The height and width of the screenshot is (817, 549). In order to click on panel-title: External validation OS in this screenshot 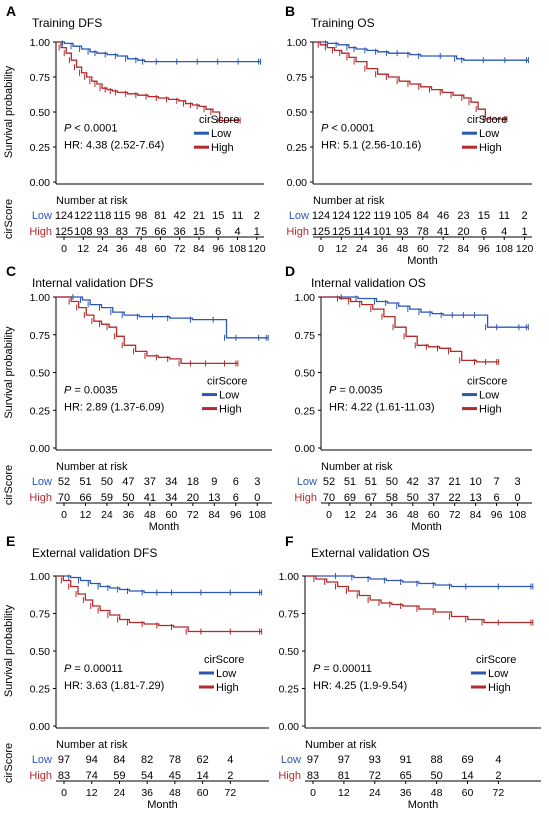, I will do `click(370, 553)`.